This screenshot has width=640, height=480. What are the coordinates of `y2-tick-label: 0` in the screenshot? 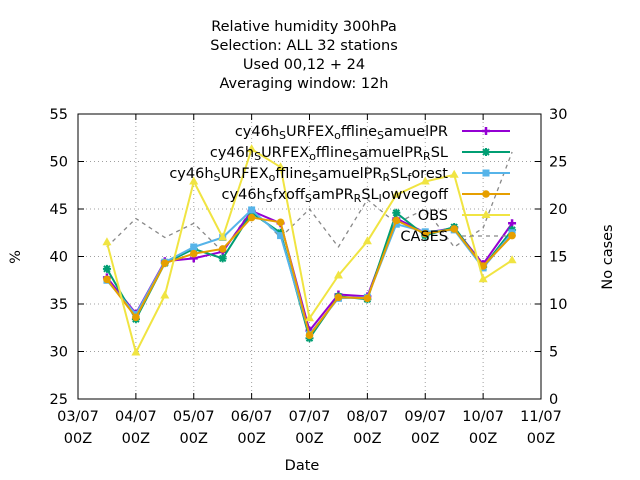 It's located at (553, 400).